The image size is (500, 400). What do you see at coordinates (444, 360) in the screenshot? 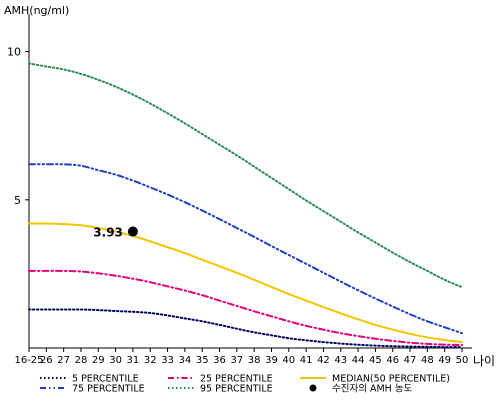
I see `x-tick-label: 49` at bounding box center [444, 360].